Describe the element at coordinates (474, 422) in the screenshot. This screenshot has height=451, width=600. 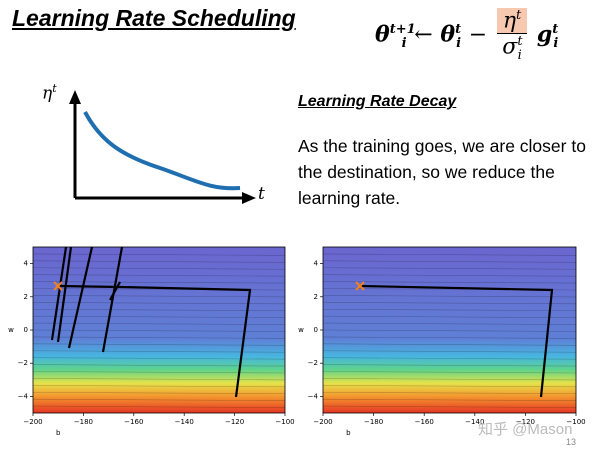
I see `x-tick-label: −140` at that location.